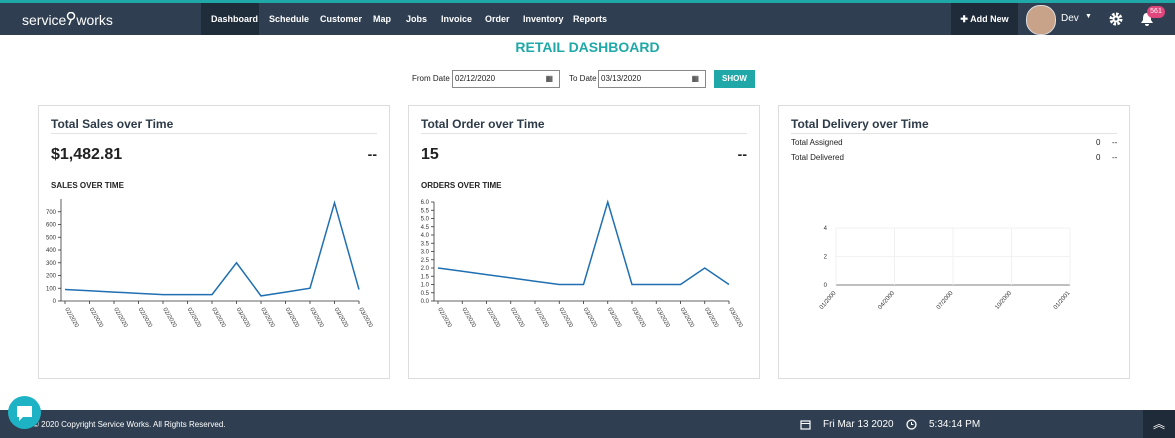  What do you see at coordinates (543, 19) in the screenshot?
I see `nav-item: Inventory` at bounding box center [543, 19].